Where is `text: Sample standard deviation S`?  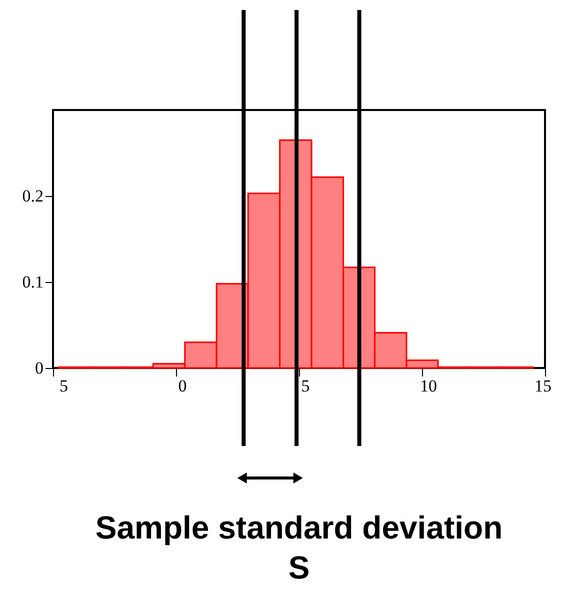
text: Sample standard deviation S is located at coordinates (299, 547).